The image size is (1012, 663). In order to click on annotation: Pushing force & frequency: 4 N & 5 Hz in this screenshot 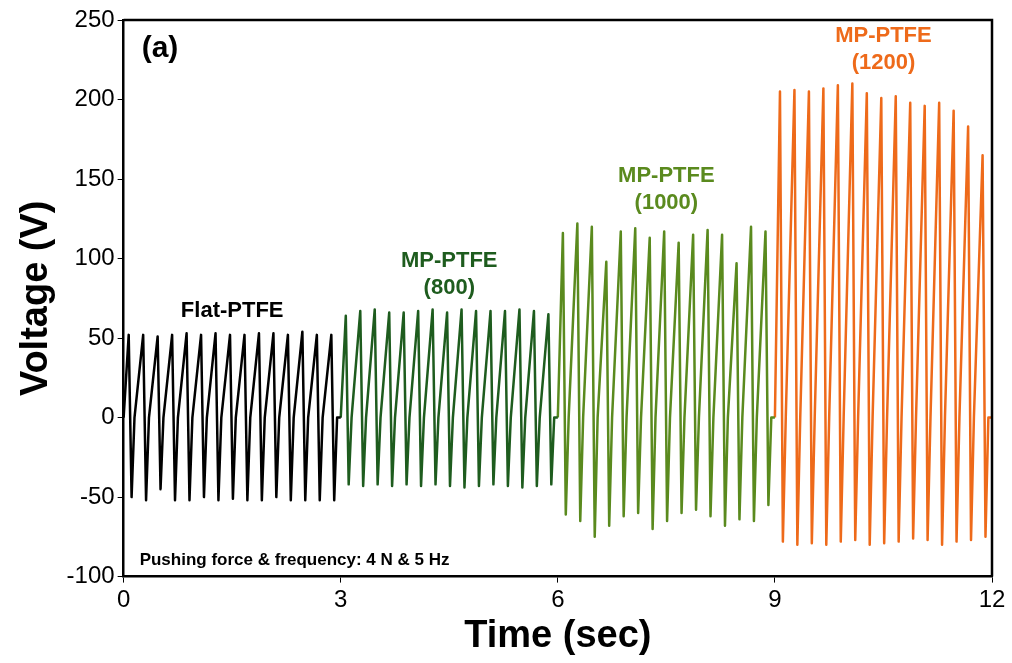, I will do `click(294, 559)`.